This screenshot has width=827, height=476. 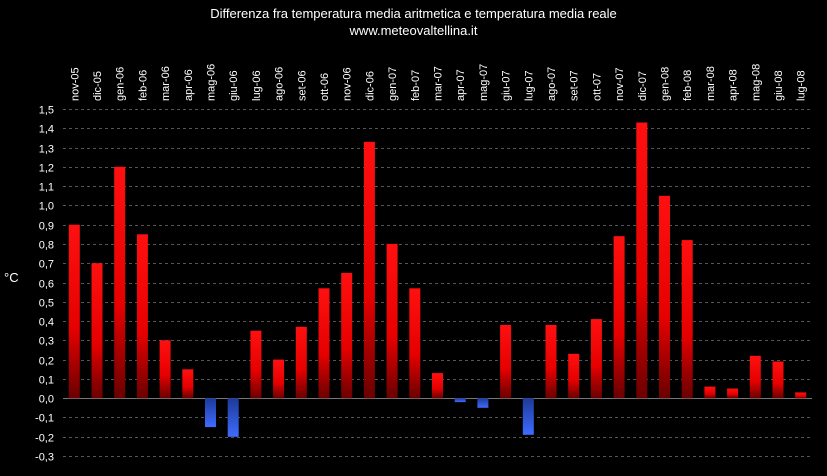 I want to click on y-tick-label: 0,6, so click(x=46, y=285).